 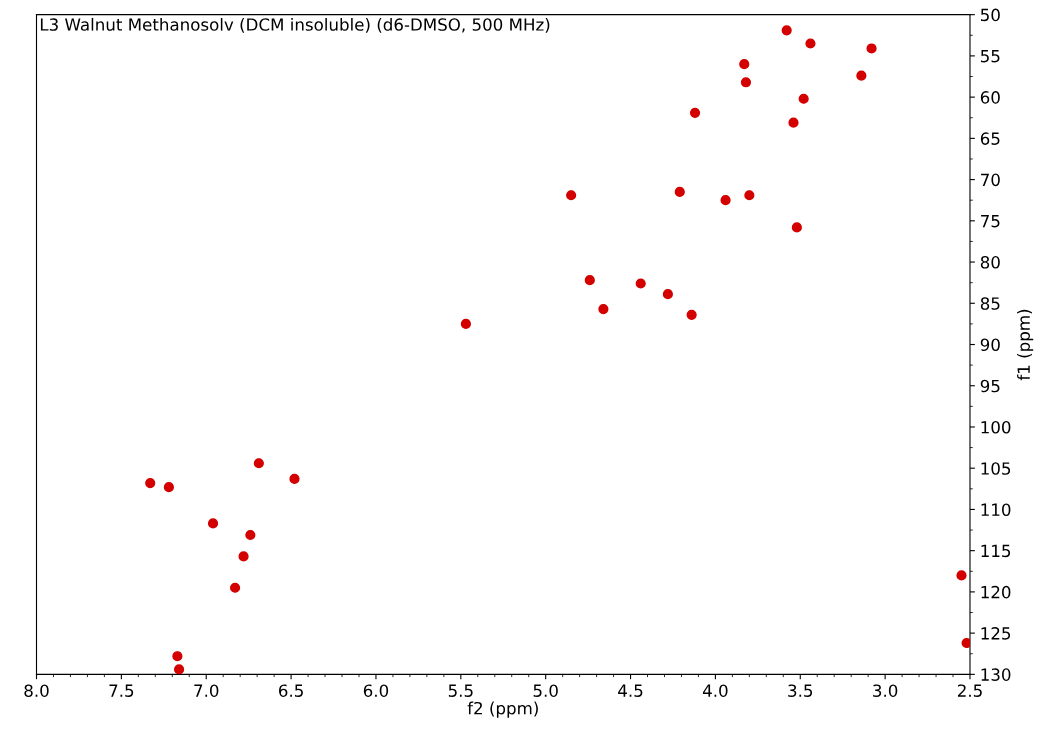 I want to click on x-tick-label: 3.0, so click(x=885, y=690).